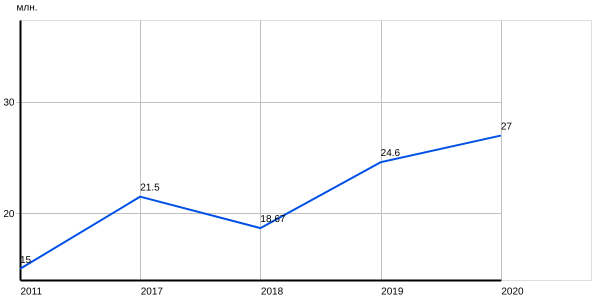 Image resolution: width=600 pixels, height=300 pixels. Describe the element at coordinates (506, 127) in the screenshot. I see `data-label: 27` at that location.